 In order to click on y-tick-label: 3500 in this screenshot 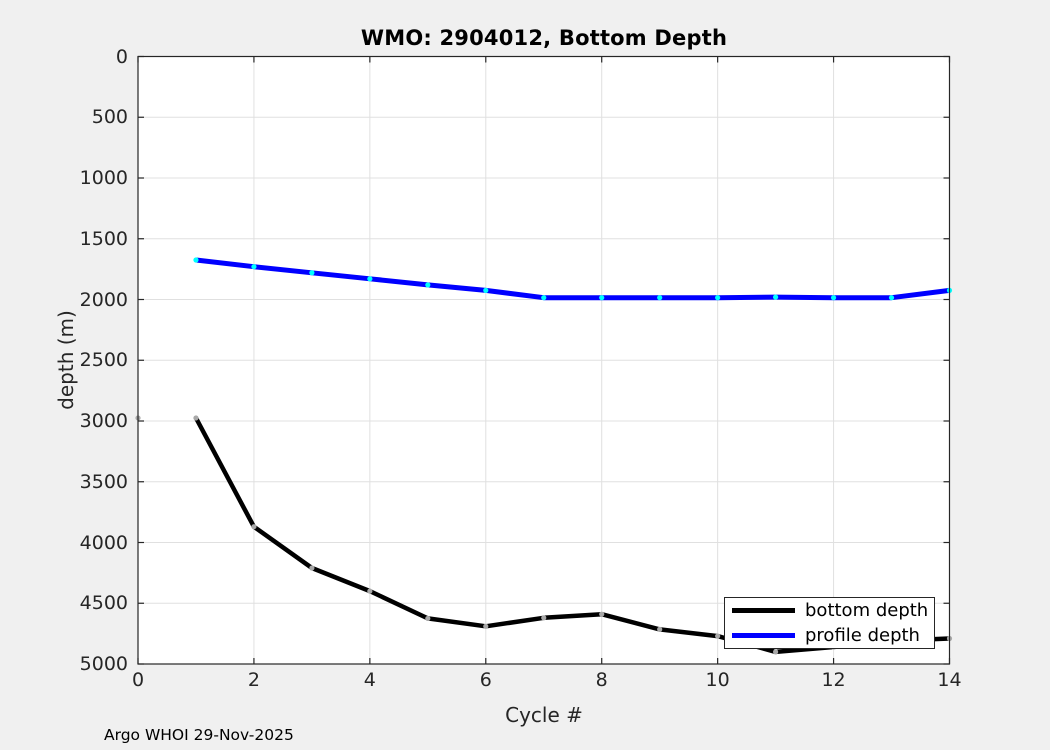, I will do `click(103, 481)`.